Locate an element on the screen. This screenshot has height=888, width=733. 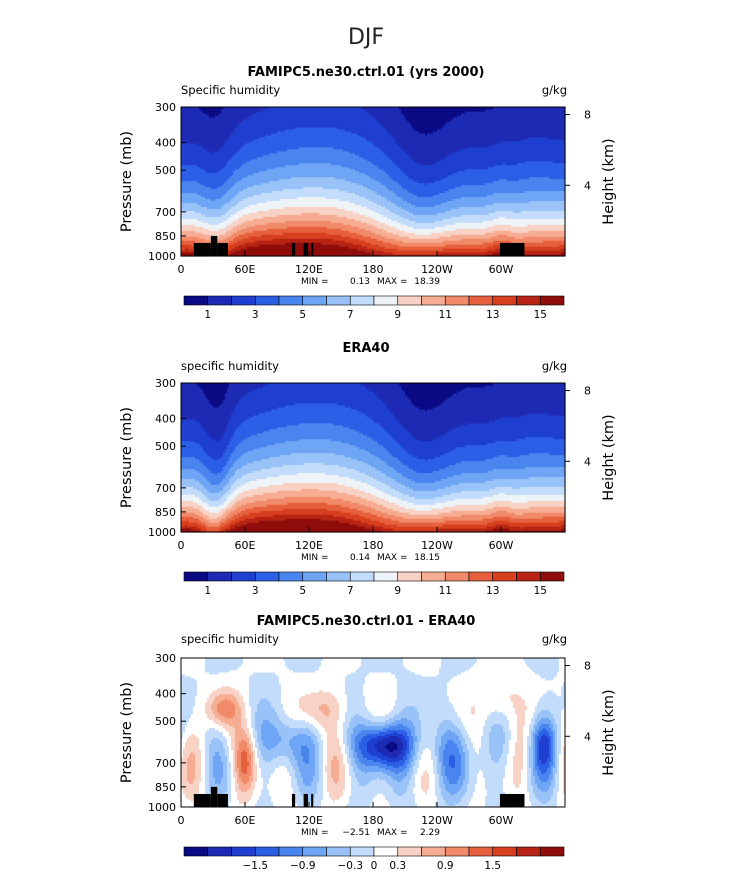
colorbar-label: 1 is located at coordinates (207, 315).